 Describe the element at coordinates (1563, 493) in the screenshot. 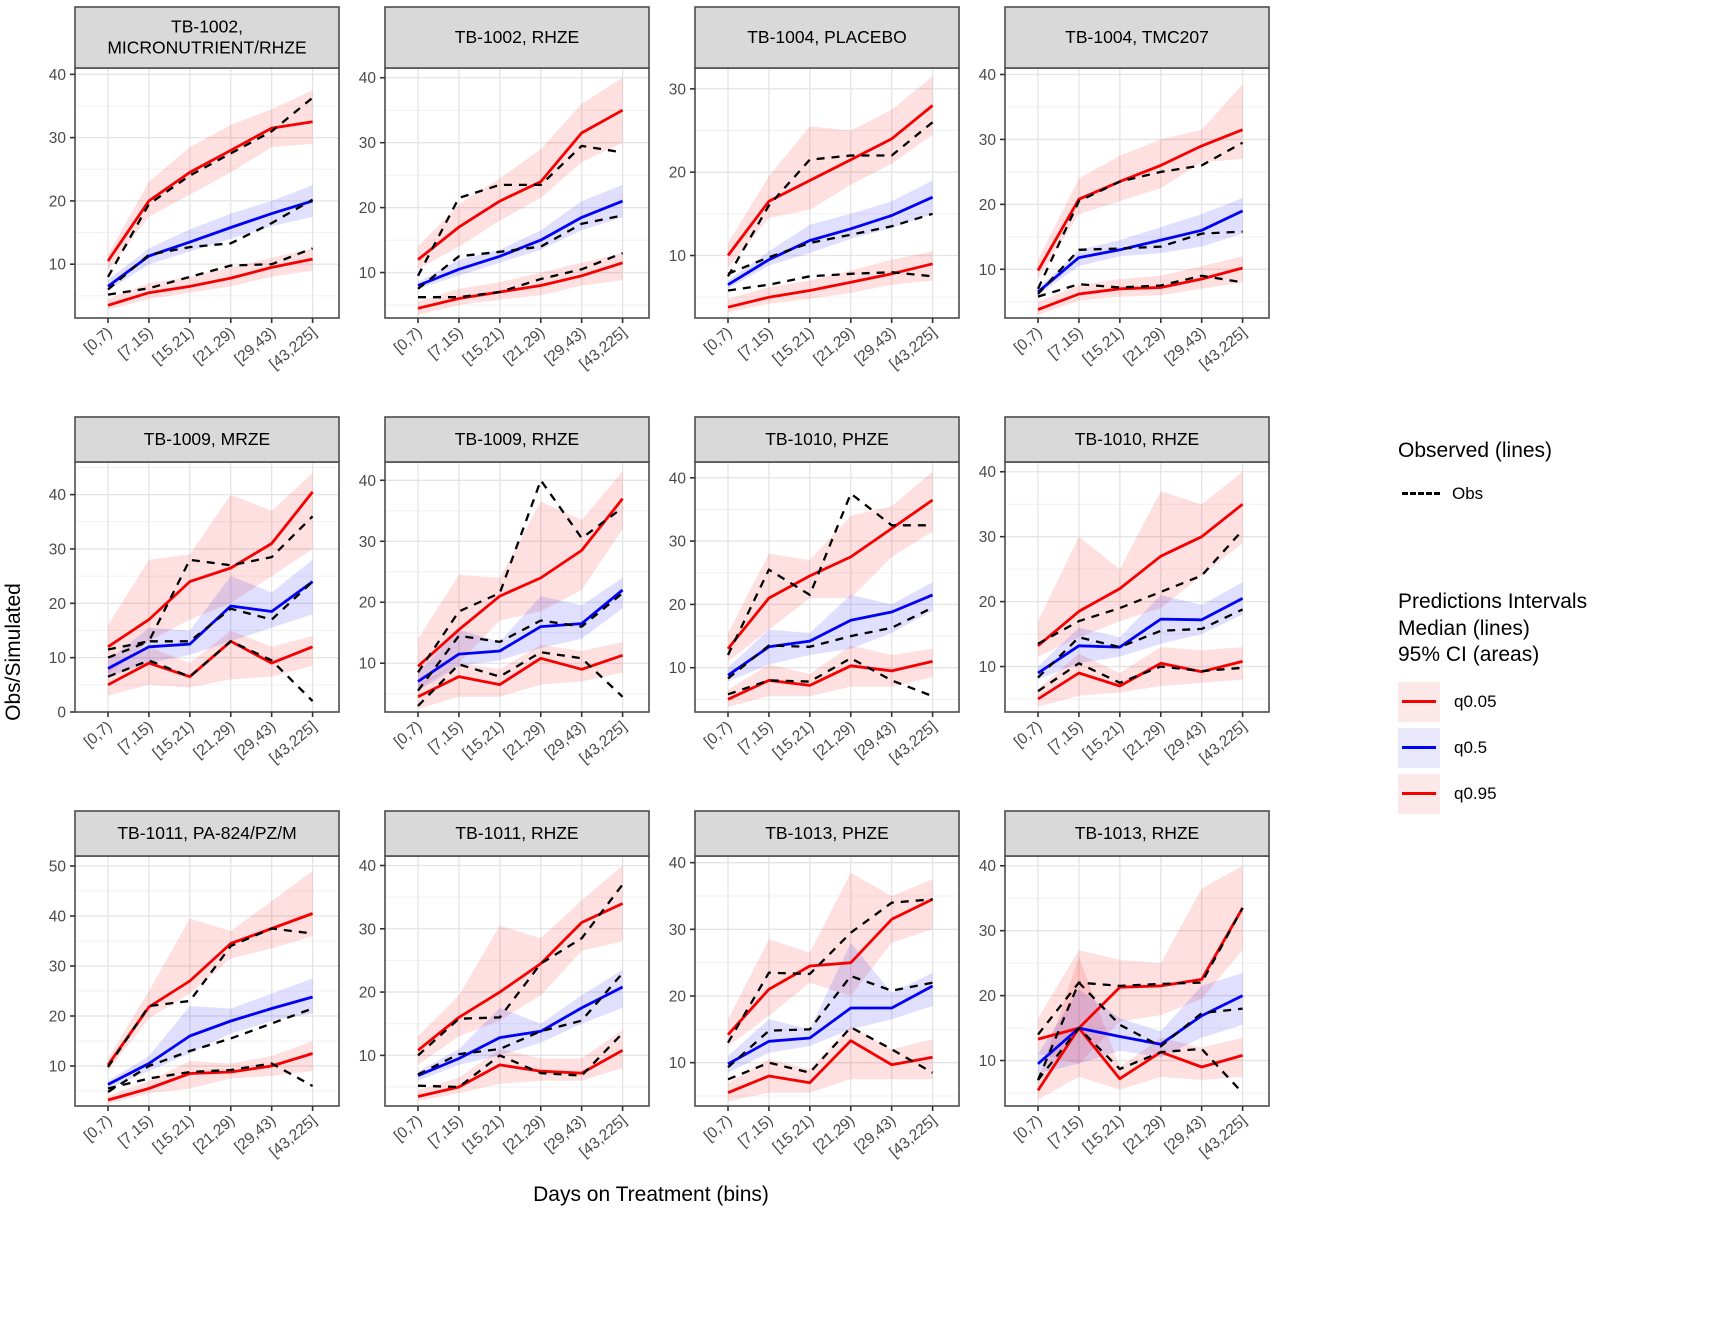

I see `legend-entry-obs: Obs` at that location.